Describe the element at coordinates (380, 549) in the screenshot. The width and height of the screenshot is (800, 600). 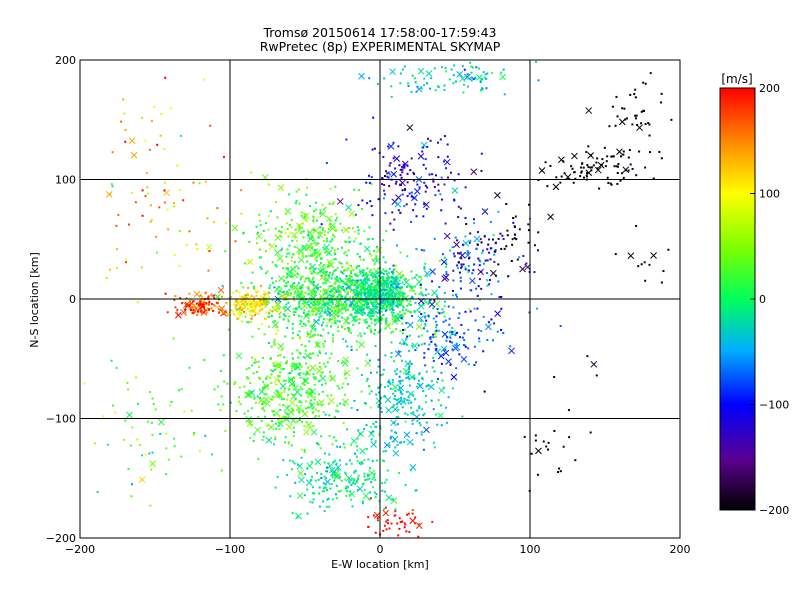
I see `x-tick-label: 0` at that location.